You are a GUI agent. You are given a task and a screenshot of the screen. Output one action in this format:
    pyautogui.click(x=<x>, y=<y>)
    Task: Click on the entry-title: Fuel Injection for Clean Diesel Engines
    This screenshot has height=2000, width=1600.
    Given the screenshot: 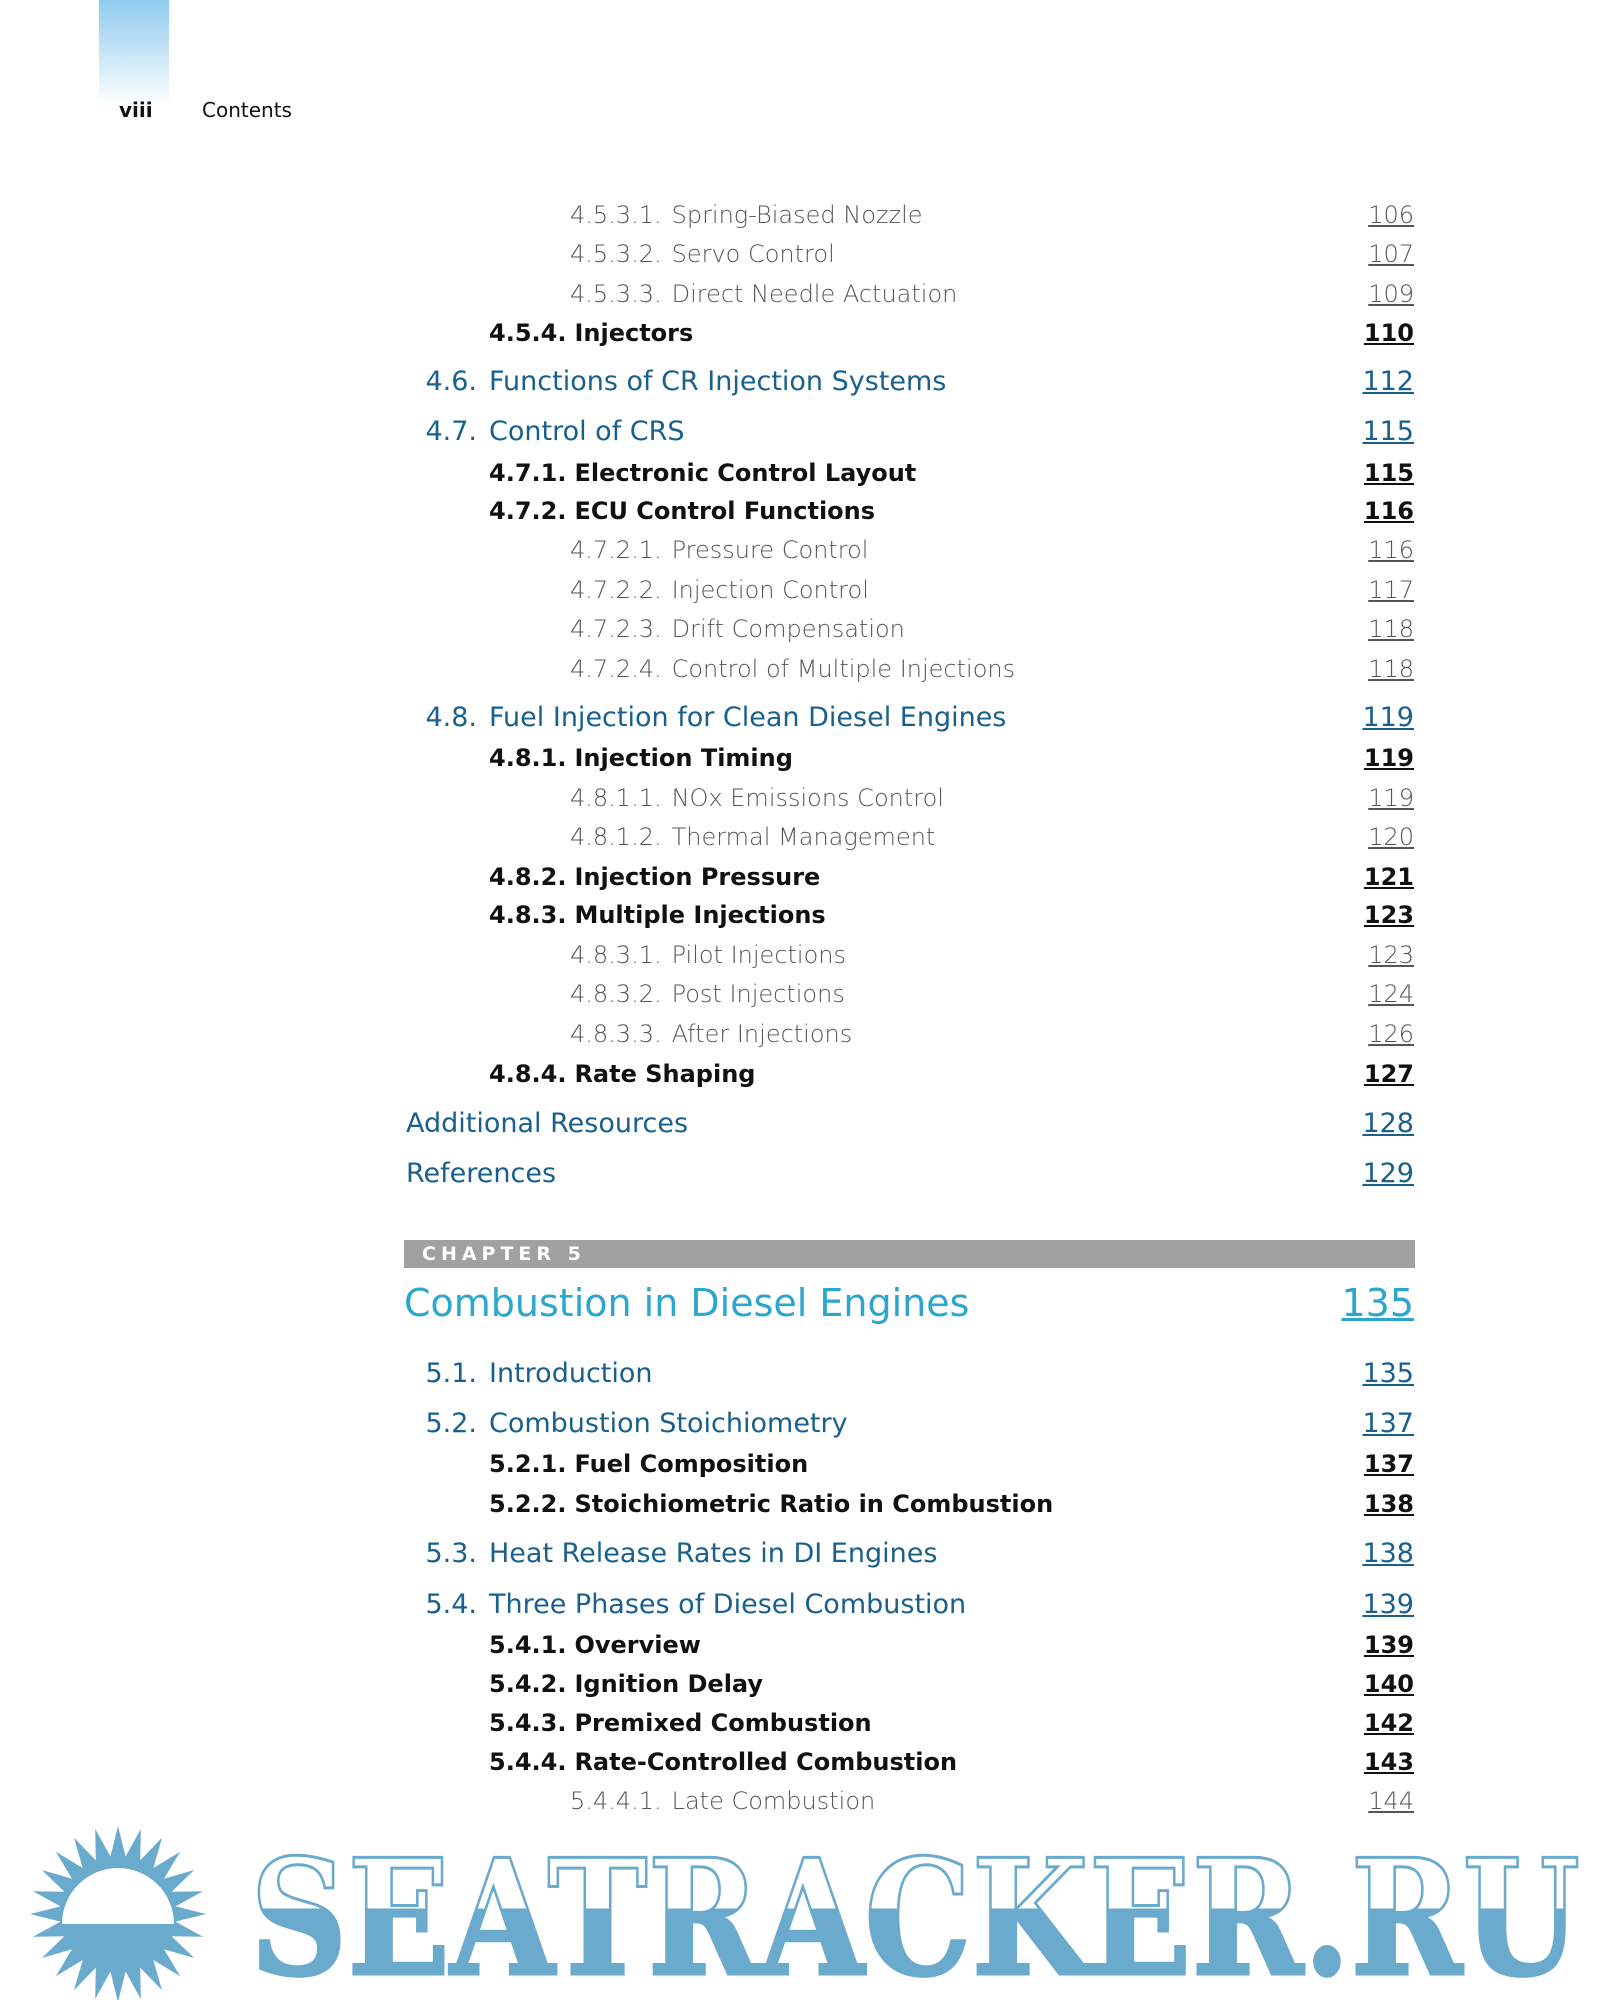 What is the action you would take?
    pyautogui.click(x=748, y=717)
    